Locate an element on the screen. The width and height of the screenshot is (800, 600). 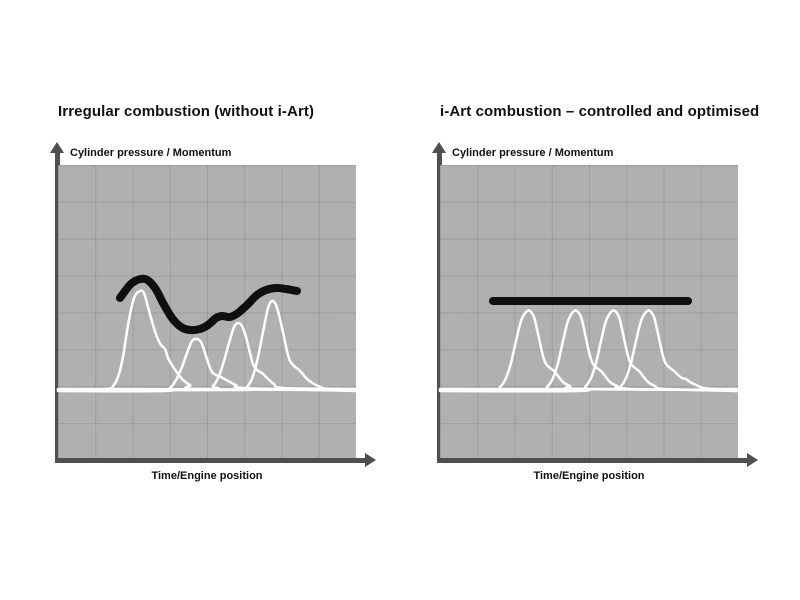
pressure-curve-cylinder-2-equal is located at coordinates (589, 350).